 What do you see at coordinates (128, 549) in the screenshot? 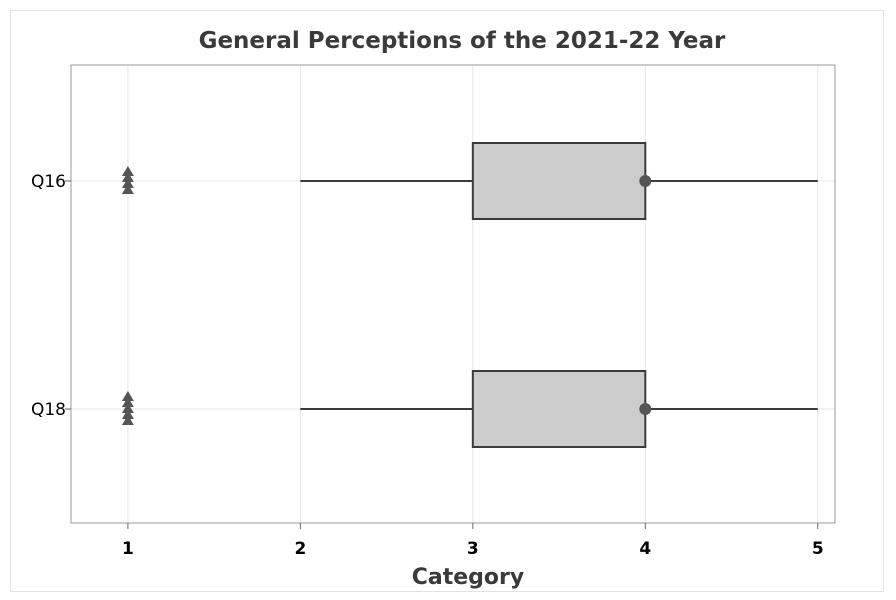
I see `x-tick-label-0: 1` at bounding box center [128, 549].